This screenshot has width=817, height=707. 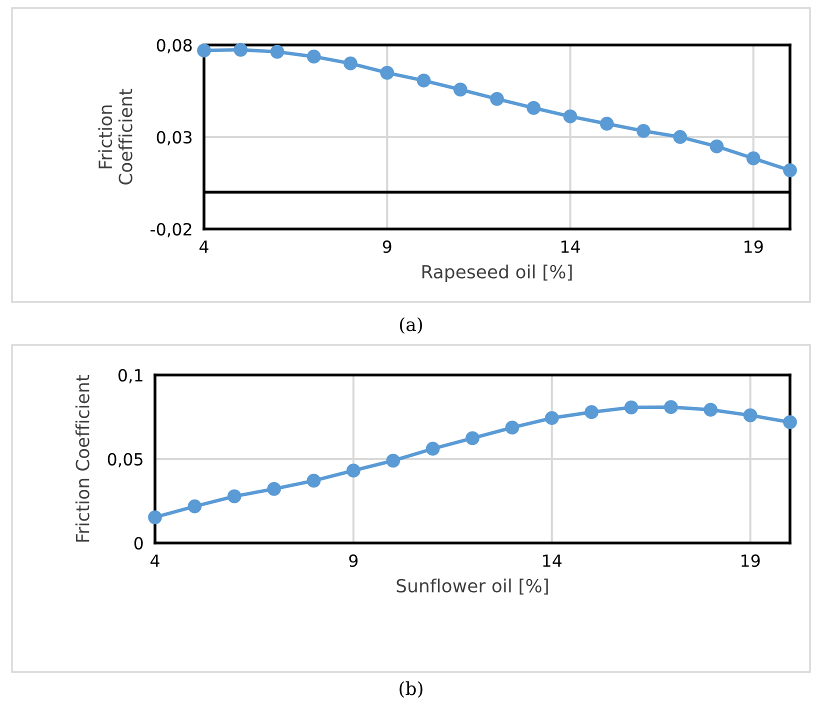 I want to click on y-tick-label: -0,02, so click(x=171, y=230).